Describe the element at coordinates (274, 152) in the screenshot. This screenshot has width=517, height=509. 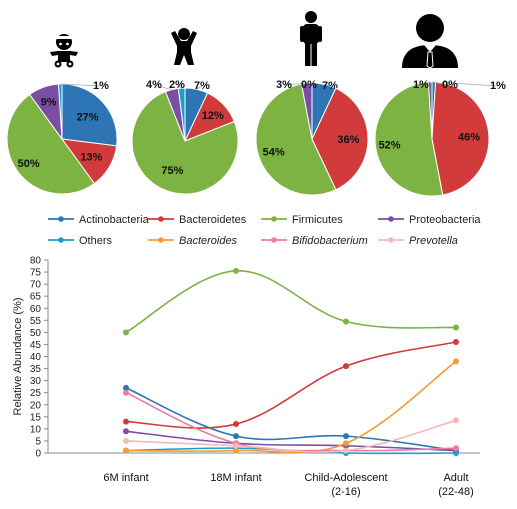
I see `pie-label-firmicutes: 54%` at that location.